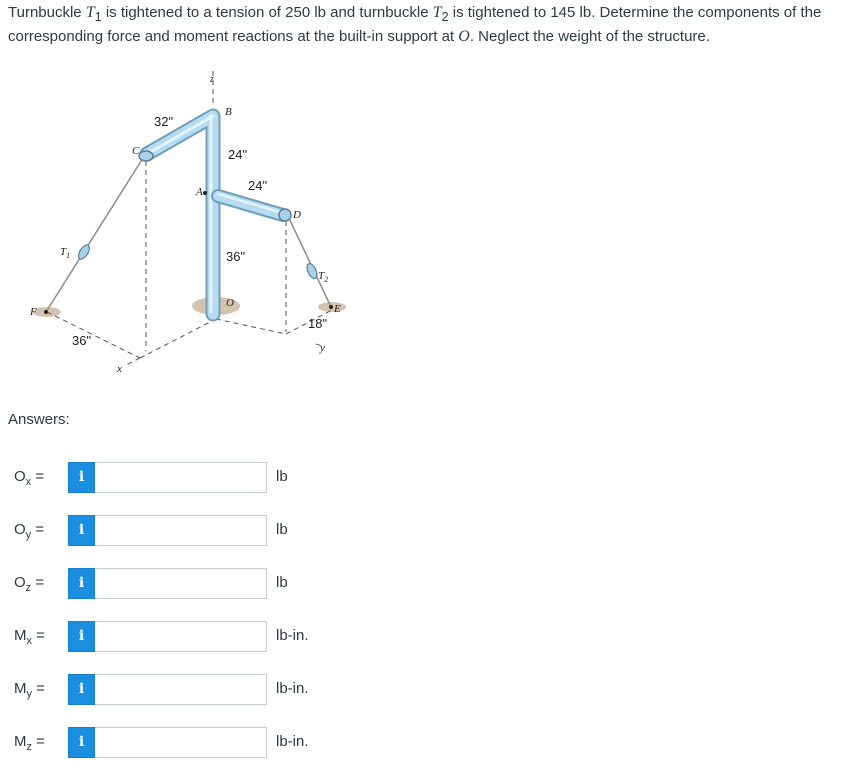 This screenshot has width=866, height=770. Describe the element at coordinates (433, 584) in the screenshot. I see `answer-row: Oz = i lb` at that location.